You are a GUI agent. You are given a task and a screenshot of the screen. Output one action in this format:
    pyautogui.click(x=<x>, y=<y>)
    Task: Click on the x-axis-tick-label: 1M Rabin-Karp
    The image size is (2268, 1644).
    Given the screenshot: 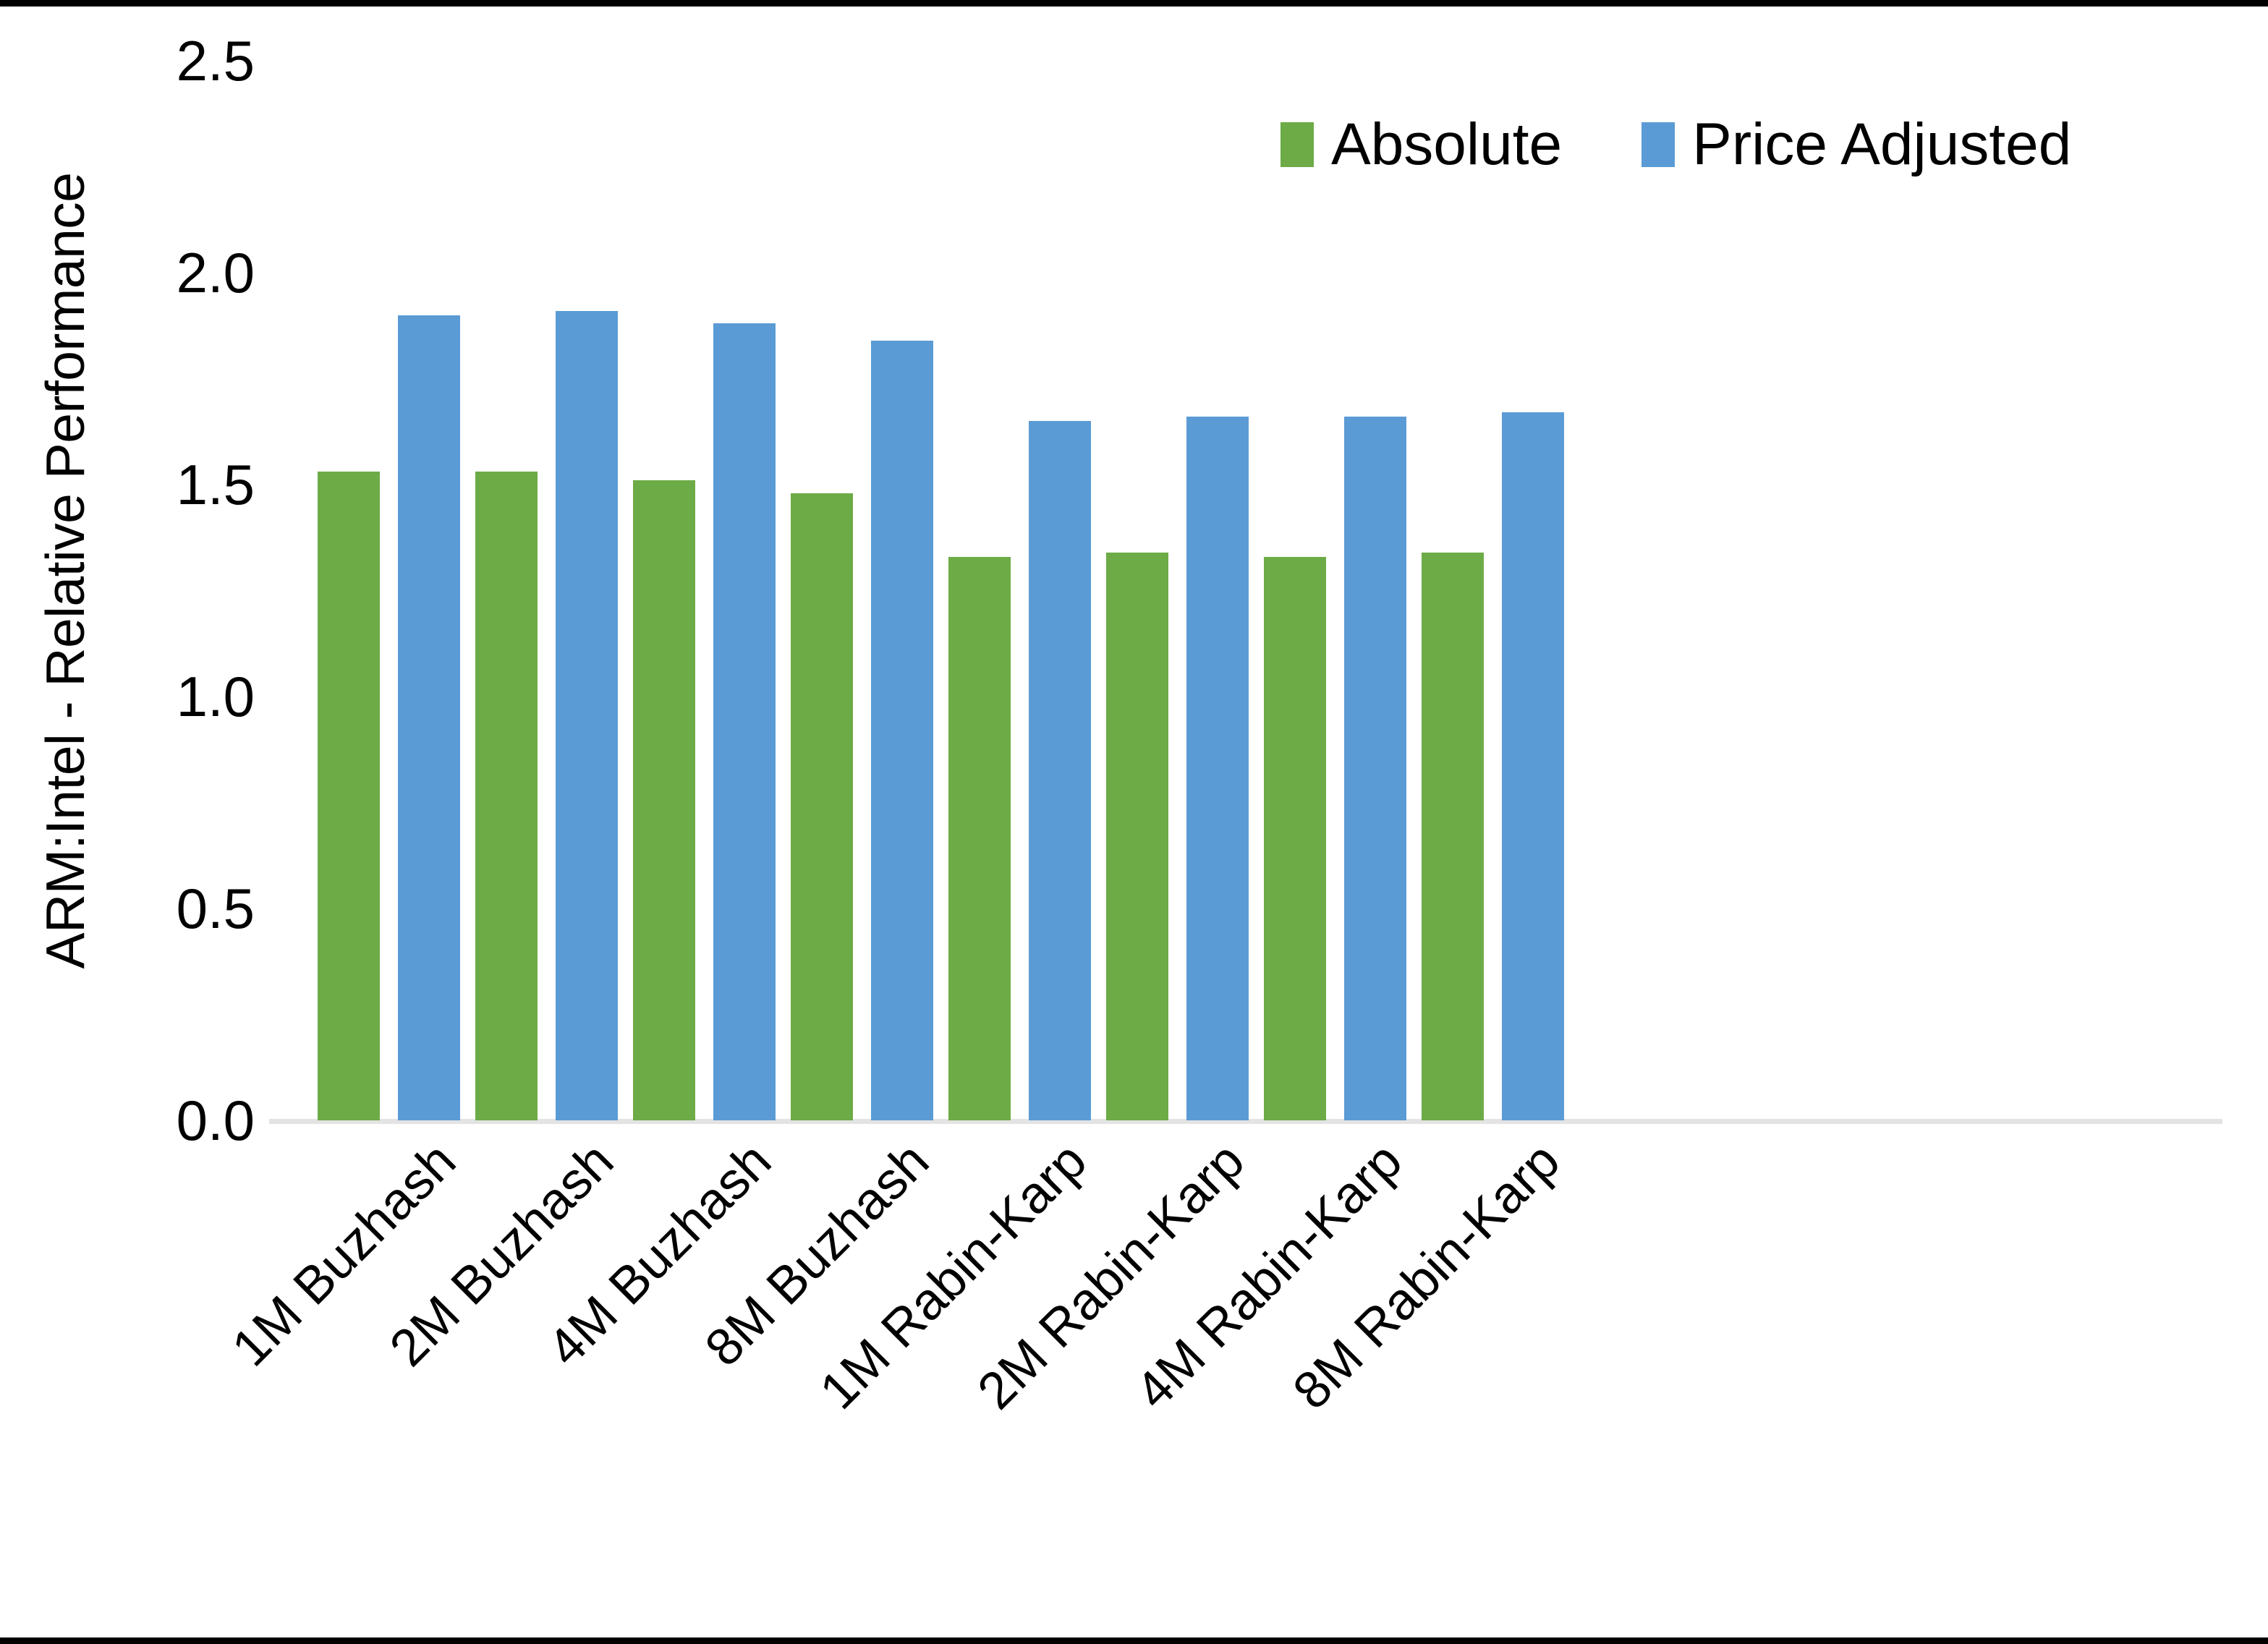 What is the action you would take?
    pyautogui.click(x=953, y=1276)
    